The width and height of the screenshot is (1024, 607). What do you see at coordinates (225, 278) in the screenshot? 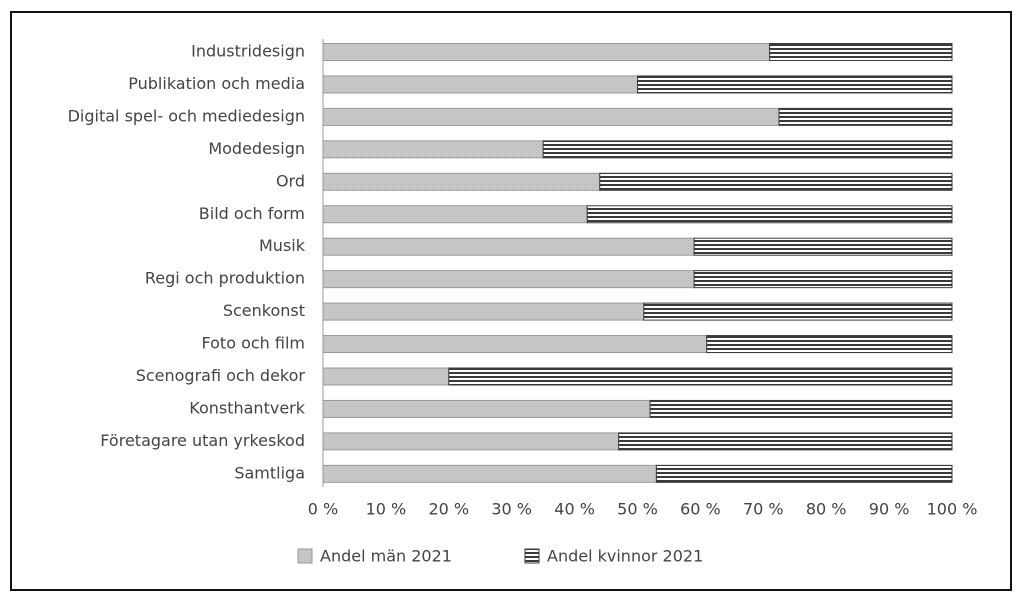
I see `y-tick-label: Regi och produktion` at bounding box center [225, 278].